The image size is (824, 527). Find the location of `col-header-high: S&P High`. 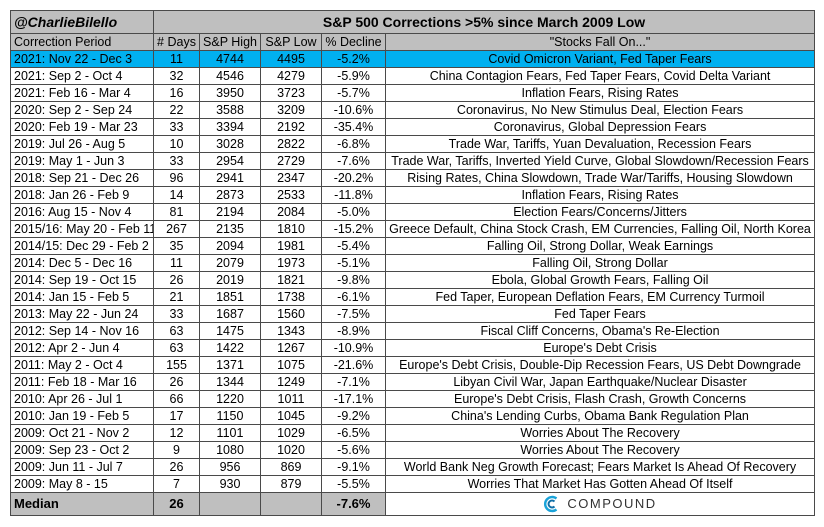

col-header-high: S&P High is located at coordinates (230, 42).